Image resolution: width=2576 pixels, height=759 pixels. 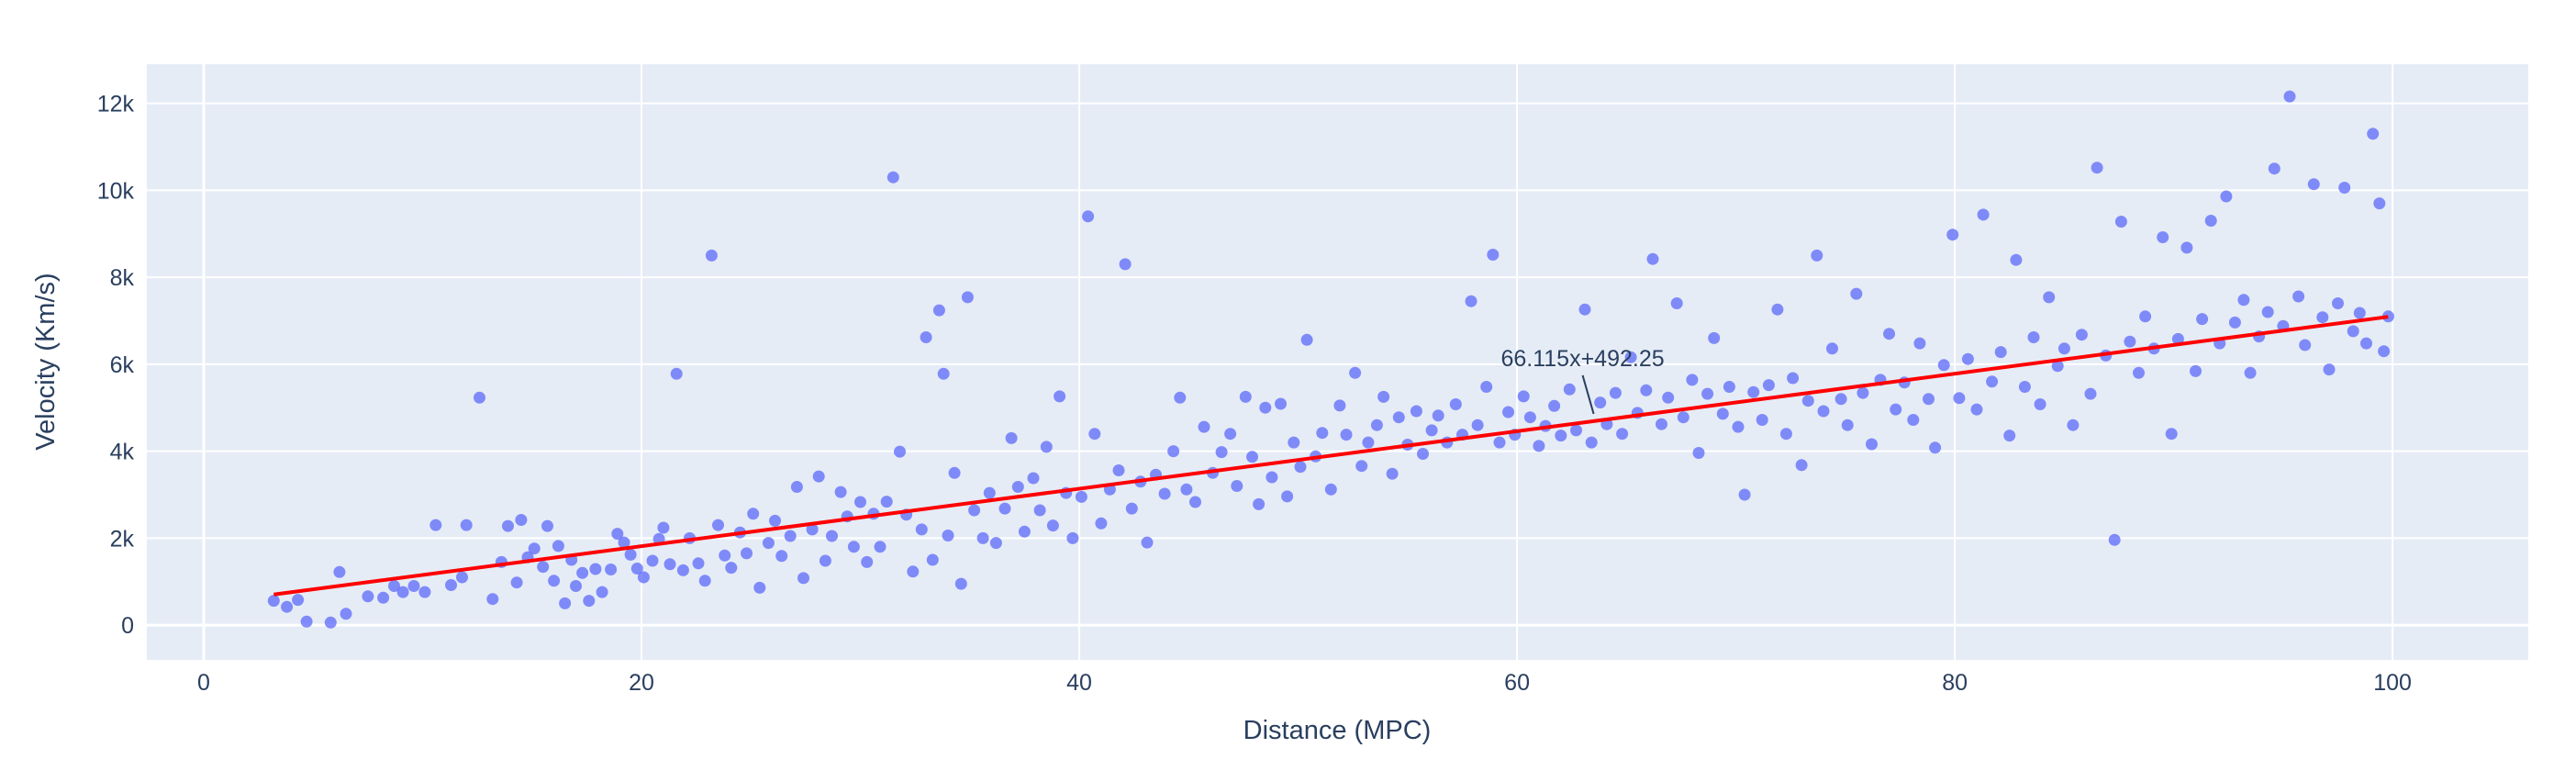 What do you see at coordinates (1955, 683) in the screenshot?
I see `x-tick-label: 80` at bounding box center [1955, 683].